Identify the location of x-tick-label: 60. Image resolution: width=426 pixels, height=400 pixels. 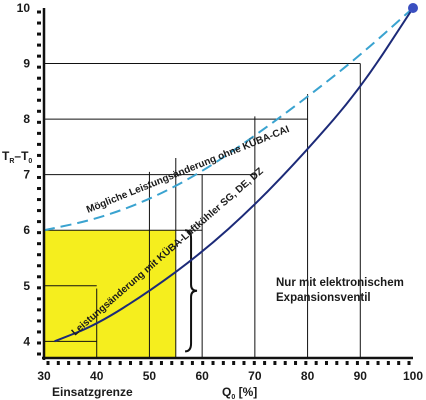
(202, 376).